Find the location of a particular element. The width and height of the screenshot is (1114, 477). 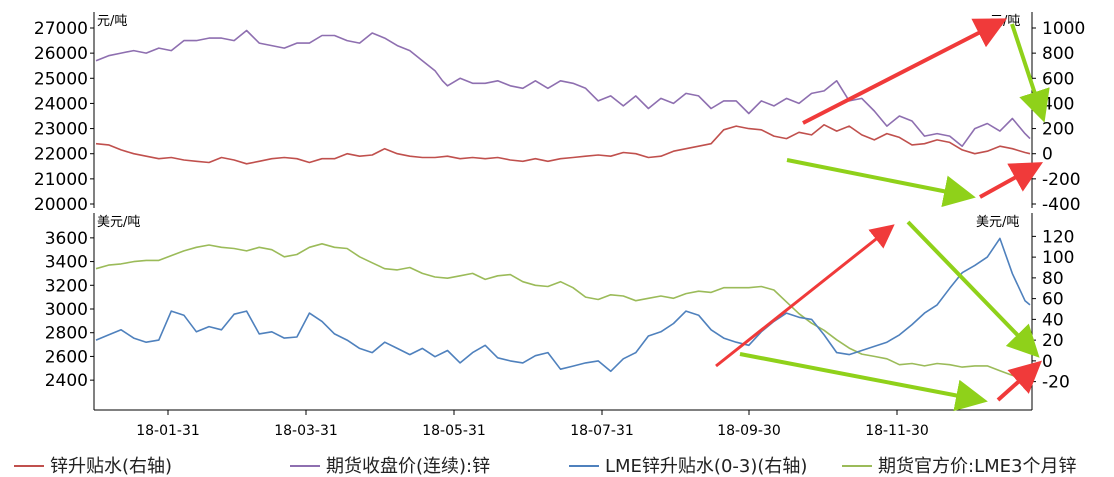

left-tick-label: 3000 is located at coordinates (66, 310).